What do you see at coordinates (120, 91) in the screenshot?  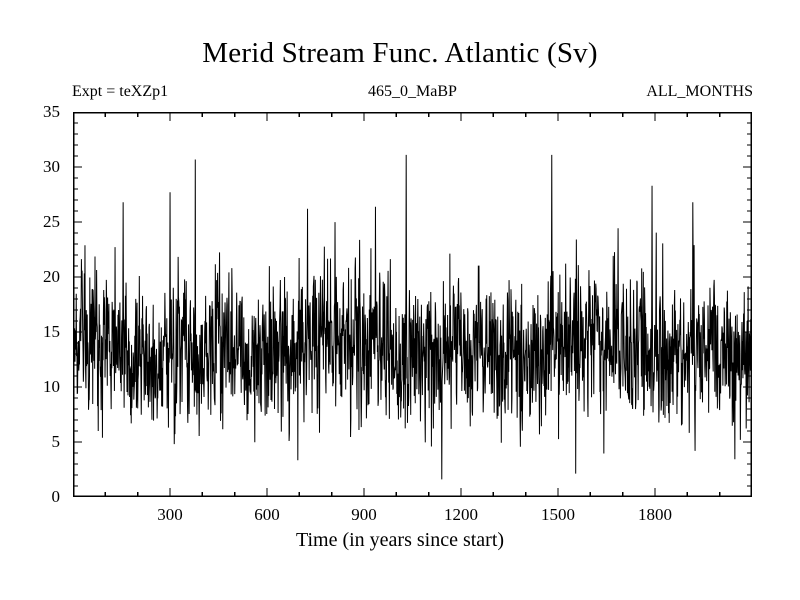 I see `experiment-label: Expt = teXZp1` at bounding box center [120, 91].